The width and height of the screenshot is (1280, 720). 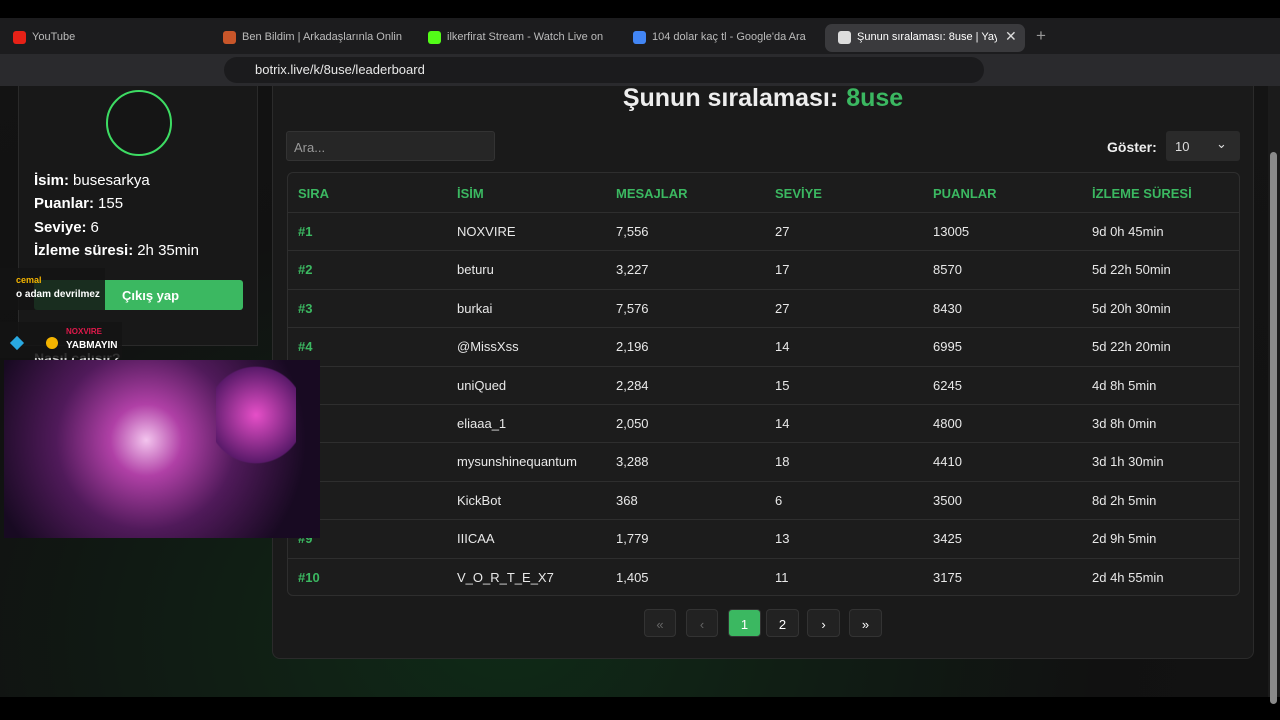 I want to click on page-button: 2, so click(x=782, y=623).